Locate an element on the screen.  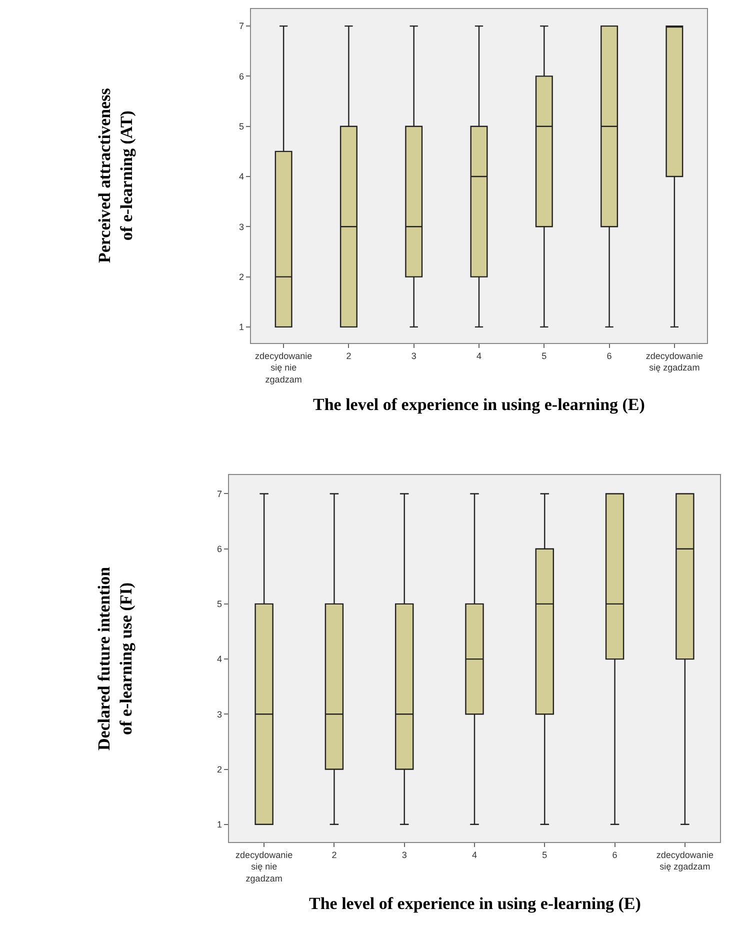
y-axis-title: Declared future intention of e-learning use (FI) is located at coordinates (115, 658).